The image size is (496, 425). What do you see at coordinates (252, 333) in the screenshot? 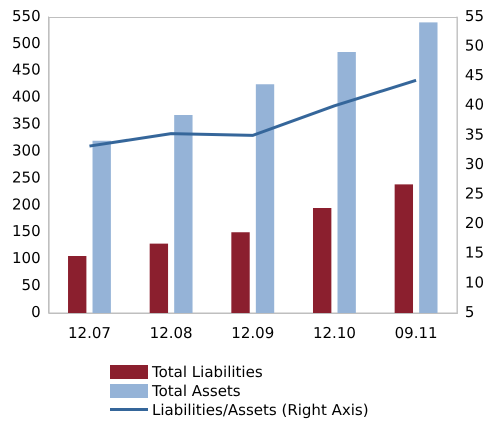
I see `x-tick-label: 12.09` at bounding box center [252, 333].